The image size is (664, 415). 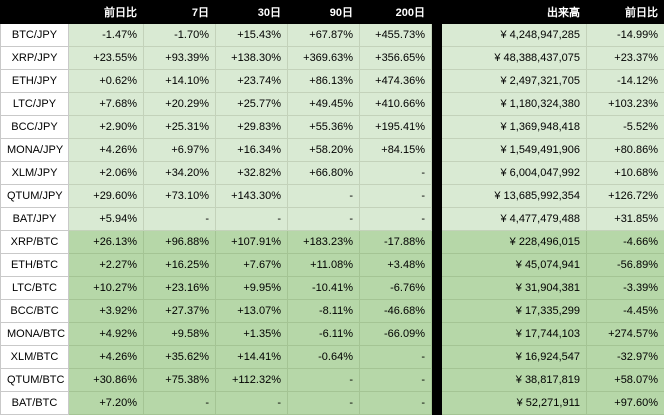 What do you see at coordinates (106, 58) in the screenshot?
I see `change-1d-cell: +23.55%` at bounding box center [106, 58].